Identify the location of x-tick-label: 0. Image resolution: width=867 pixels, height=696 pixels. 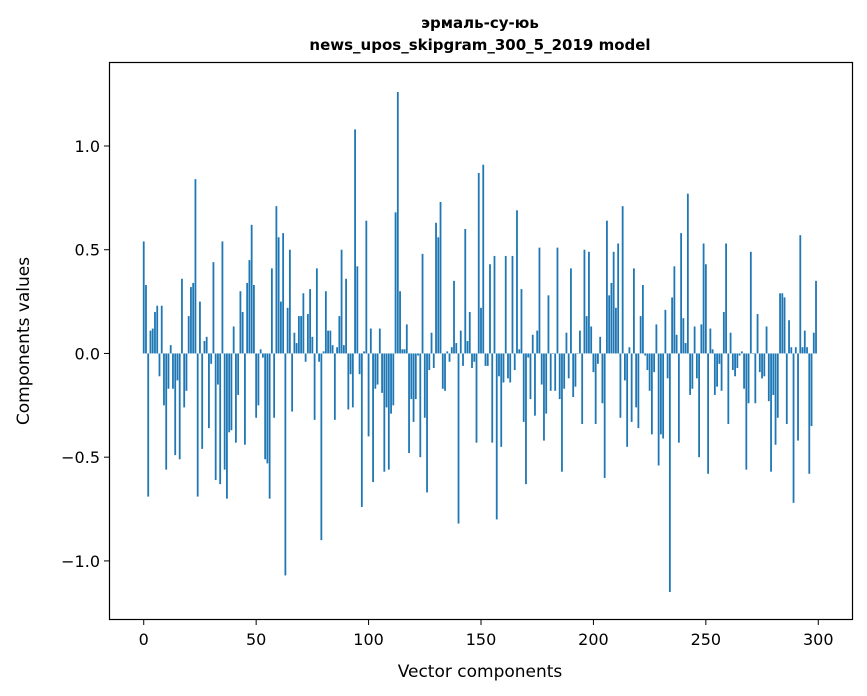
(144, 639).